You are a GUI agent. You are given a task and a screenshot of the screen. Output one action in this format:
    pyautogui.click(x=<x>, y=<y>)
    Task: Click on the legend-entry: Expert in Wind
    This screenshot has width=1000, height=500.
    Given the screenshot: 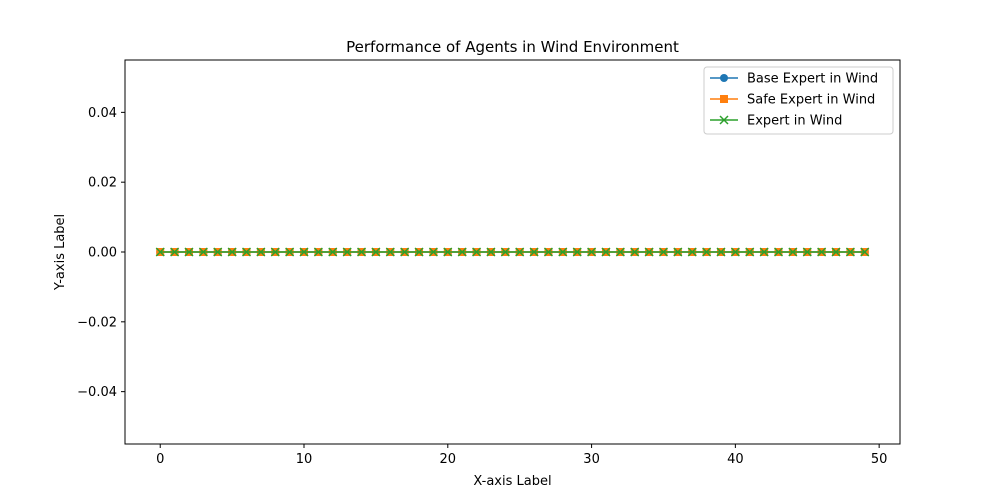 What is the action you would take?
    pyautogui.click(x=776, y=121)
    